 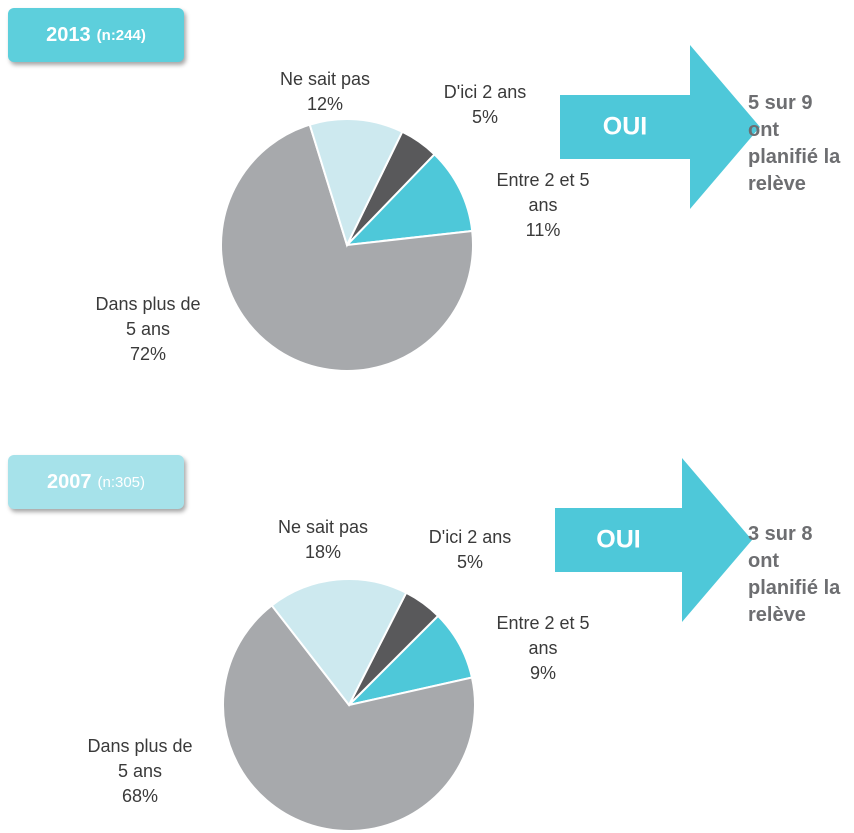 I want to click on badge-title: 2013, so click(x=68, y=34).